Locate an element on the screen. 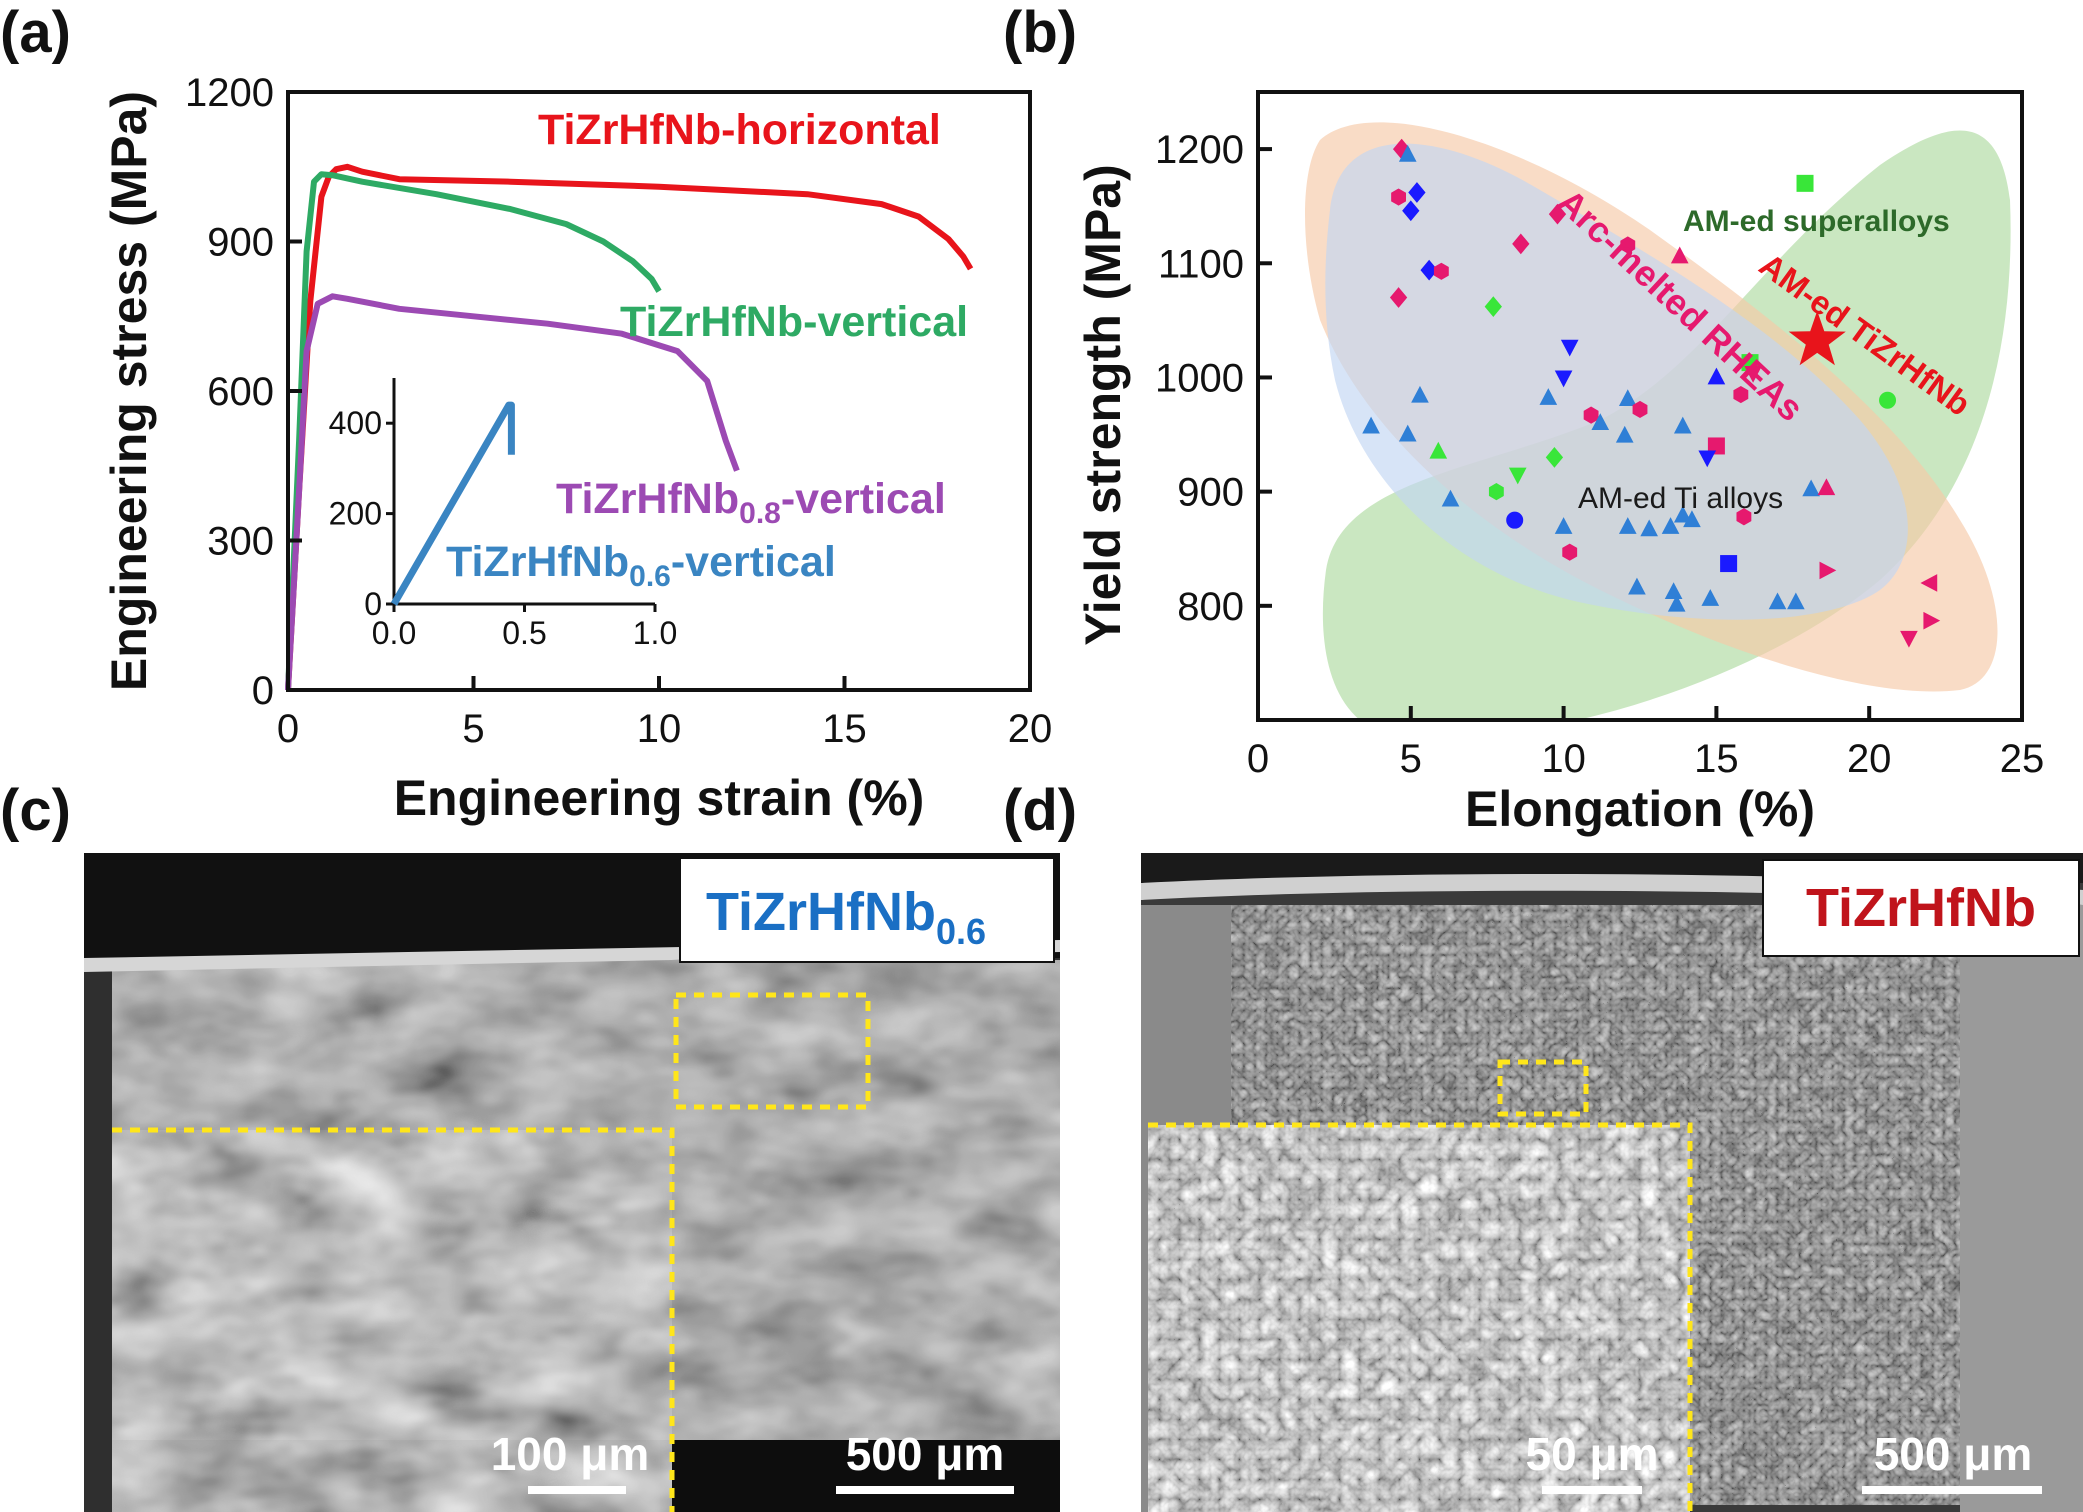 The width and height of the screenshot is (2083, 1512). b-xtick-label-5: 25 is located at coordinates (2022, 759).